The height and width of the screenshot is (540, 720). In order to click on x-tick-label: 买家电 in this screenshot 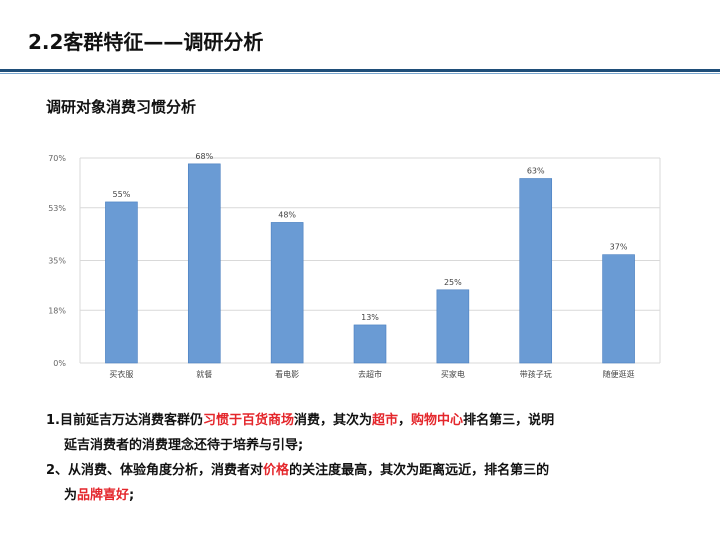, I will do `click(453, 374)`.